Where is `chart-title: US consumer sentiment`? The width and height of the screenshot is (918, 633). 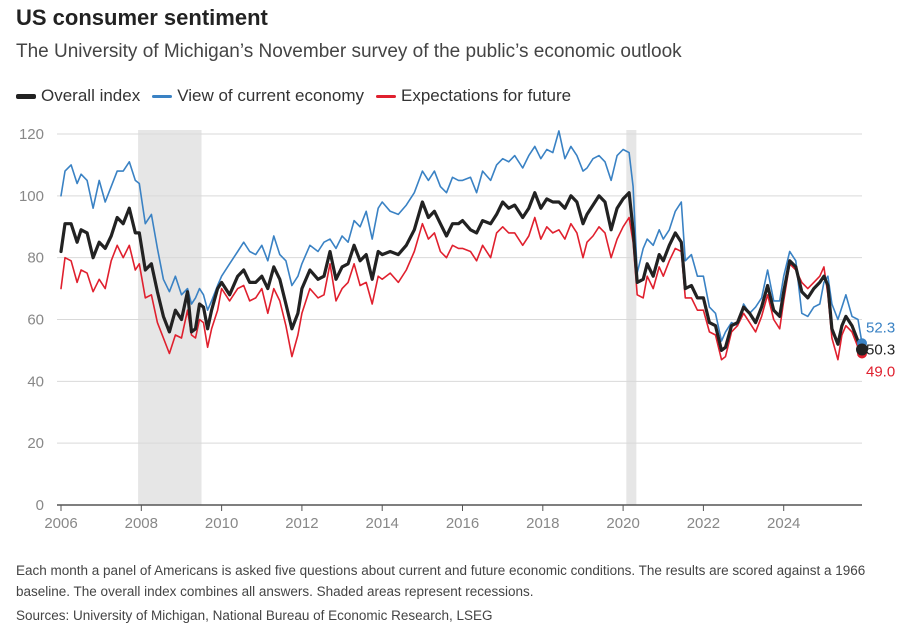
chart-title: US consumer sentiment is located at coordinates (142, 17).